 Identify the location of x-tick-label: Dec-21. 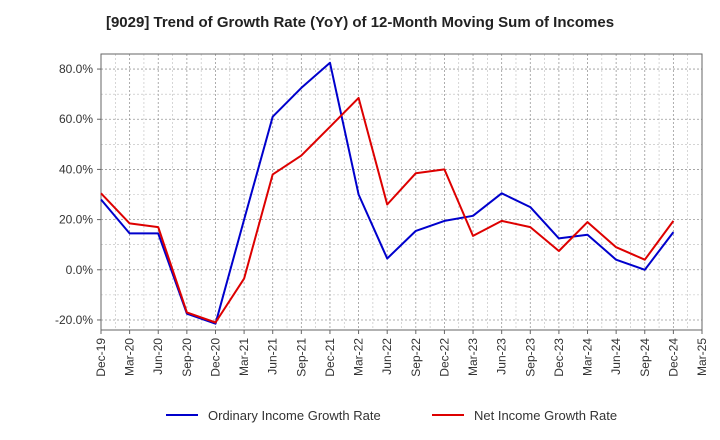
(330, 357).